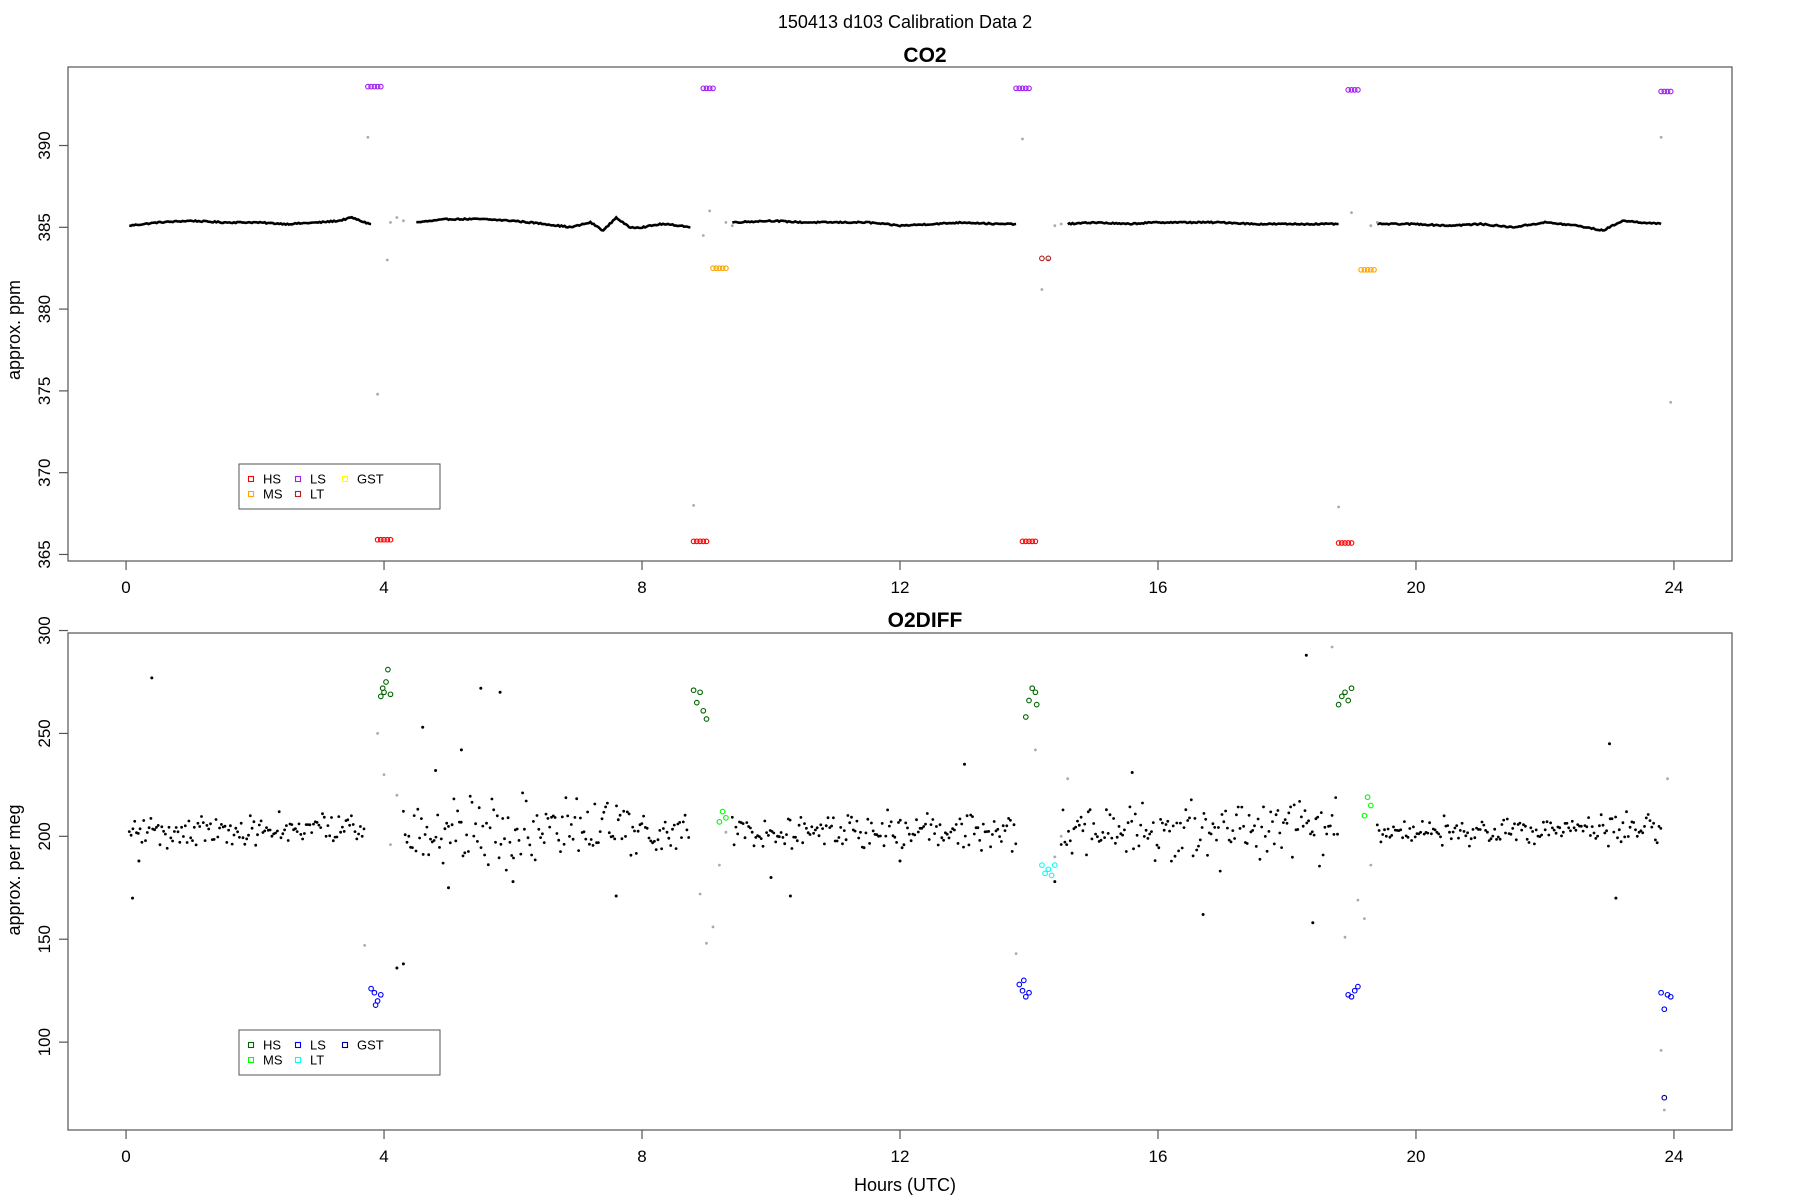 The width and height of the screenshot is (1800, 1200). I want to click on o2diff-y-tick-label: 300, so click(44, 630).